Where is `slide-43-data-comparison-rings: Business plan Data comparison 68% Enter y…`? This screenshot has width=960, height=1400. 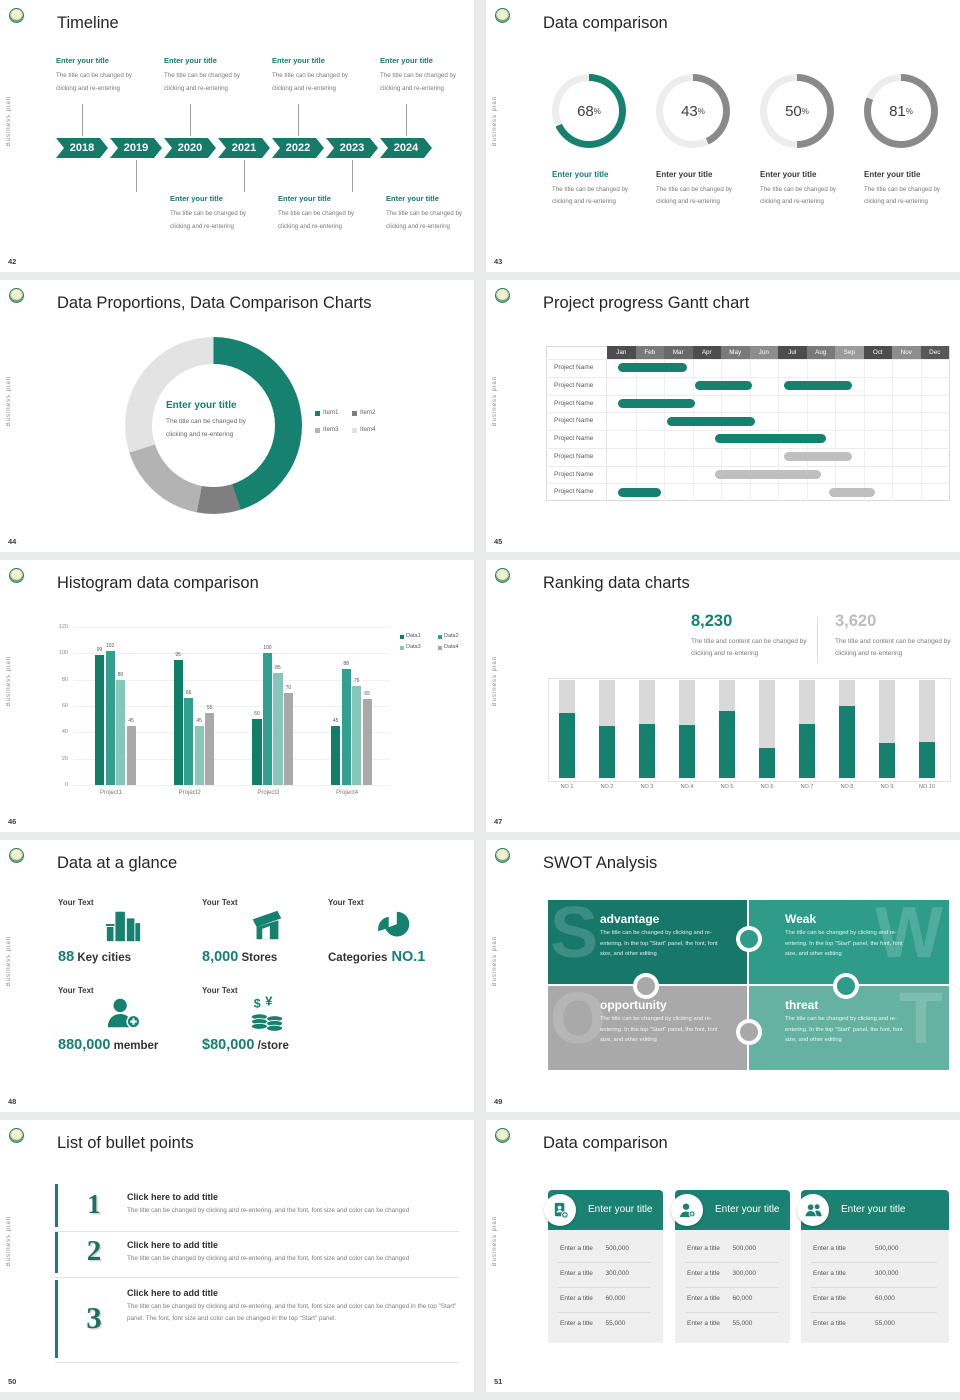
slide-43-data-comparison-rings: Business plan Data comparison 68% Enter y… is located at coordinates (723, 136).